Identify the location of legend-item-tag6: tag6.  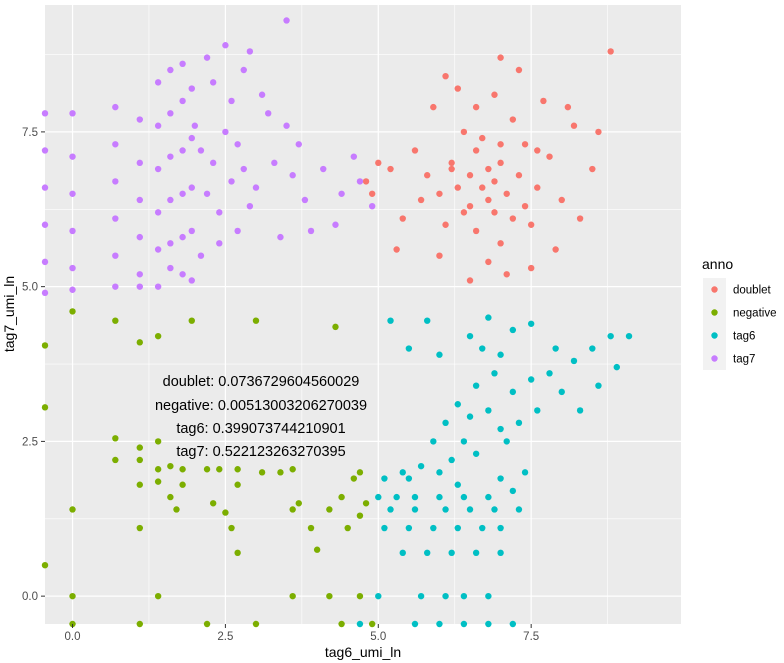
(729, 335).